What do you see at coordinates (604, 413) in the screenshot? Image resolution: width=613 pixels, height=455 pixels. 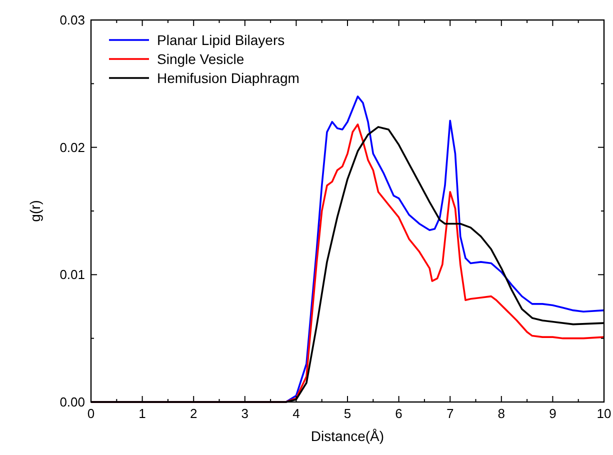 I see `x-tick-label: 10` at bounding box center [604, 413].